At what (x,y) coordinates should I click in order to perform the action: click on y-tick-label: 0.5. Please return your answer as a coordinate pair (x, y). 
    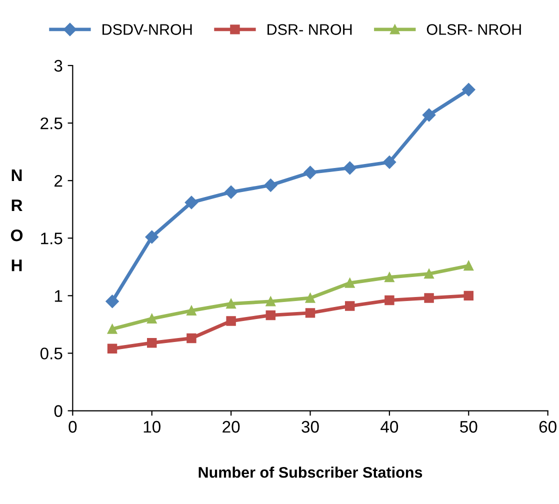
    Looking at the image, I should click on (51, 354).